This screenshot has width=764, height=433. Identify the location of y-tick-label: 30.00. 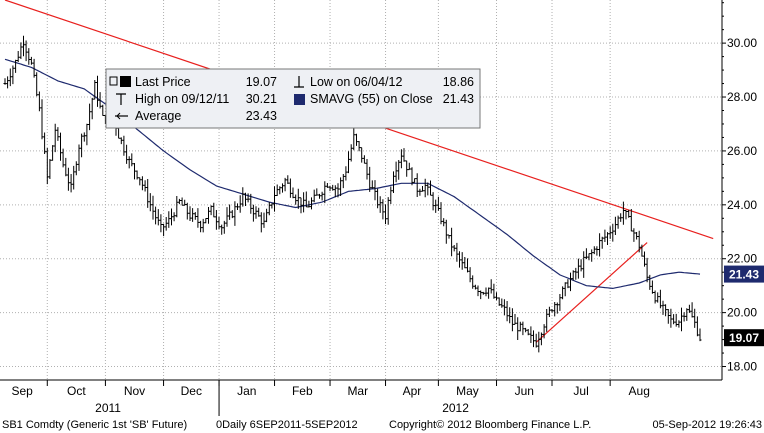
(742, 43).